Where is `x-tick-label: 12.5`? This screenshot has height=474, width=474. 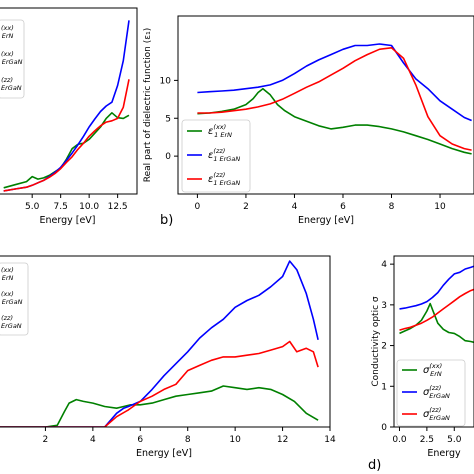 x-tick-label: 12.5 is located at coordinates (118, 207).